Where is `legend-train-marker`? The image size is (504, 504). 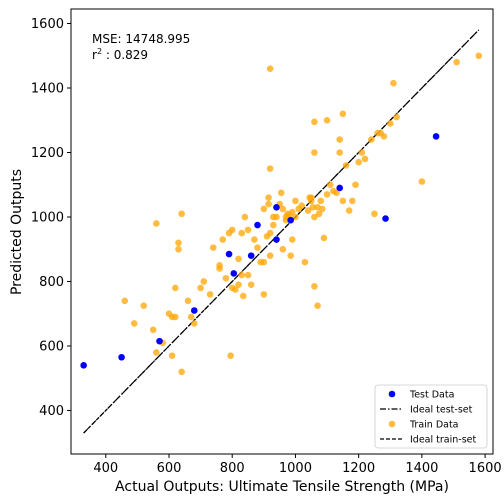
legend-train-marker is located at coordinates (392, 424).